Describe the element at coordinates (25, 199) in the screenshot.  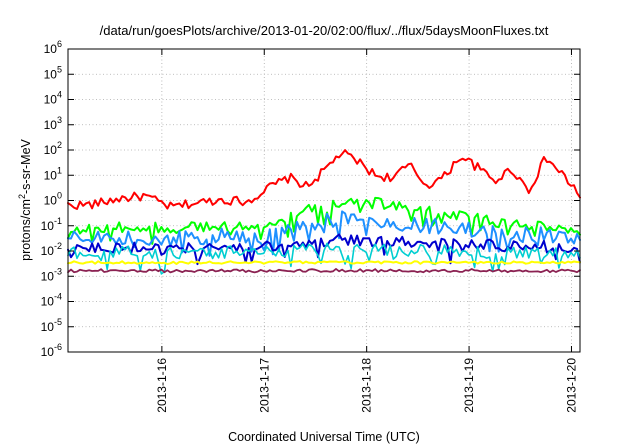
I see `y-axis-label: protons/cm2-s-sr-MeV` at that location.